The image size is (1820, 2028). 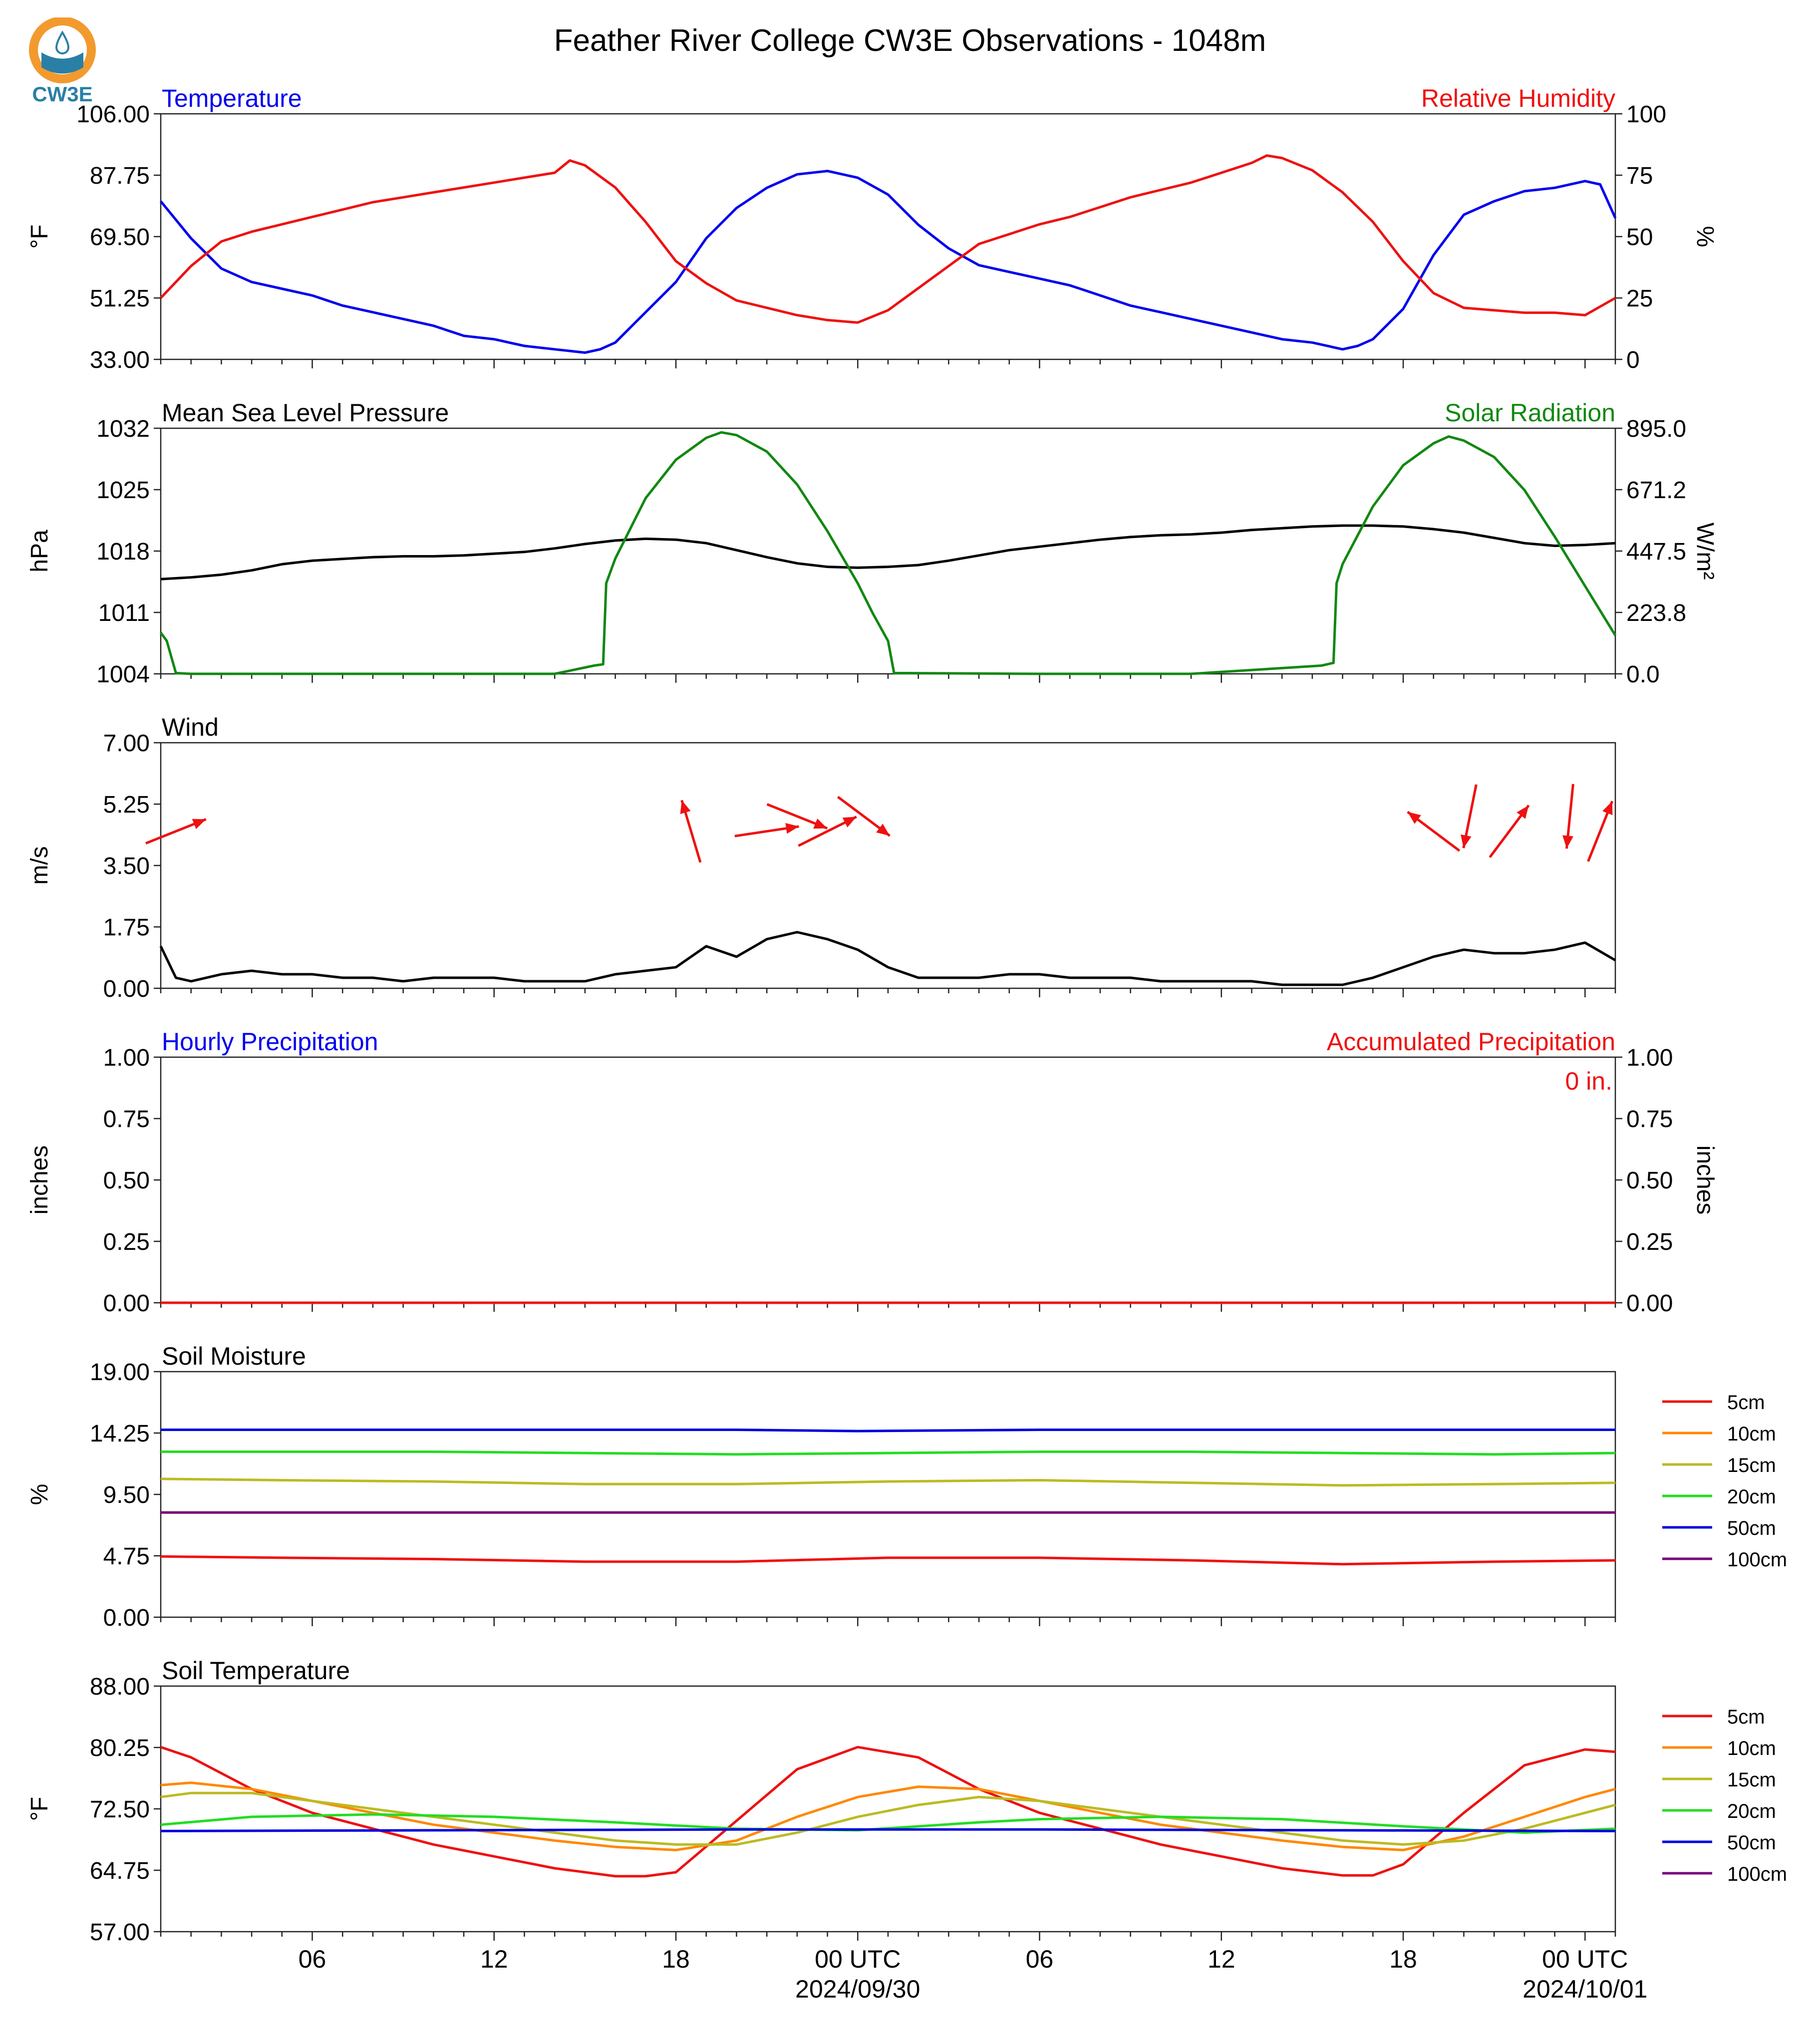 What do you see at coordinates (1588, 1081) in the screenshot?
I see `precip-total-label: 0 in.` at bounding box center [1588, 1081].